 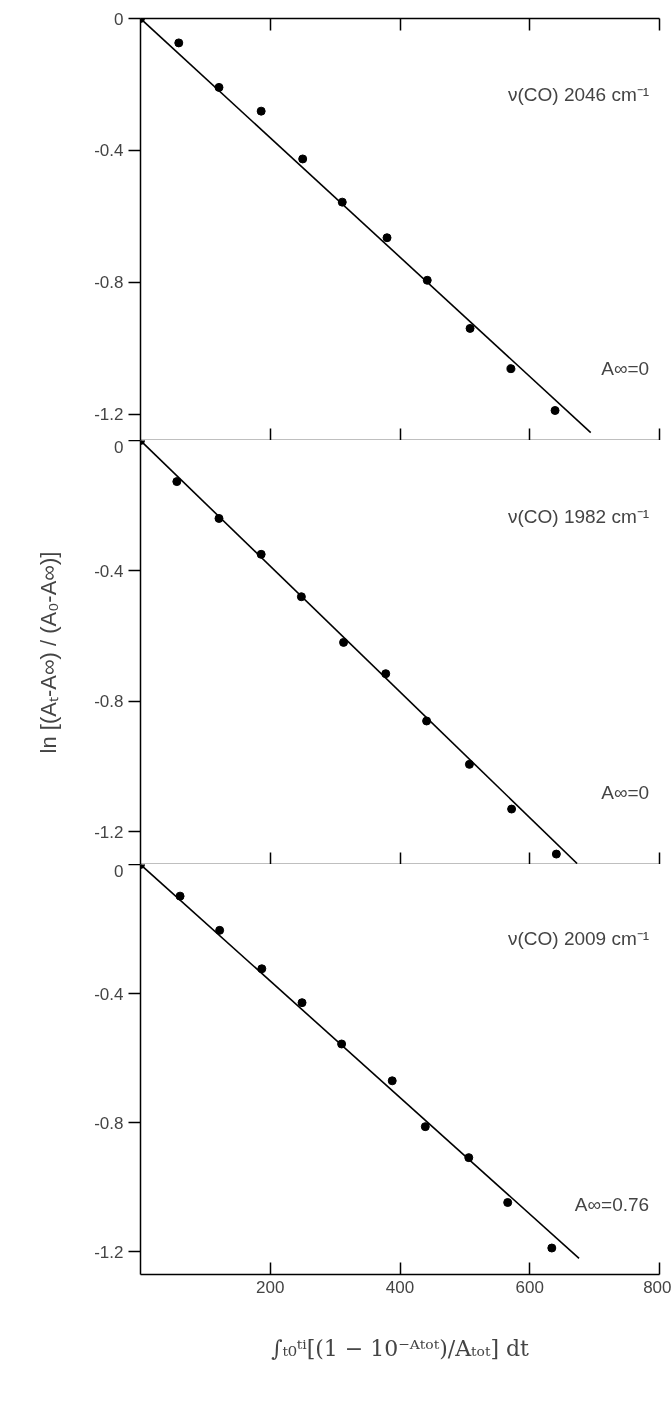 I want to click on annotation: ν(CO) 2046 cm⁻¹, so click(x=578, y=94).